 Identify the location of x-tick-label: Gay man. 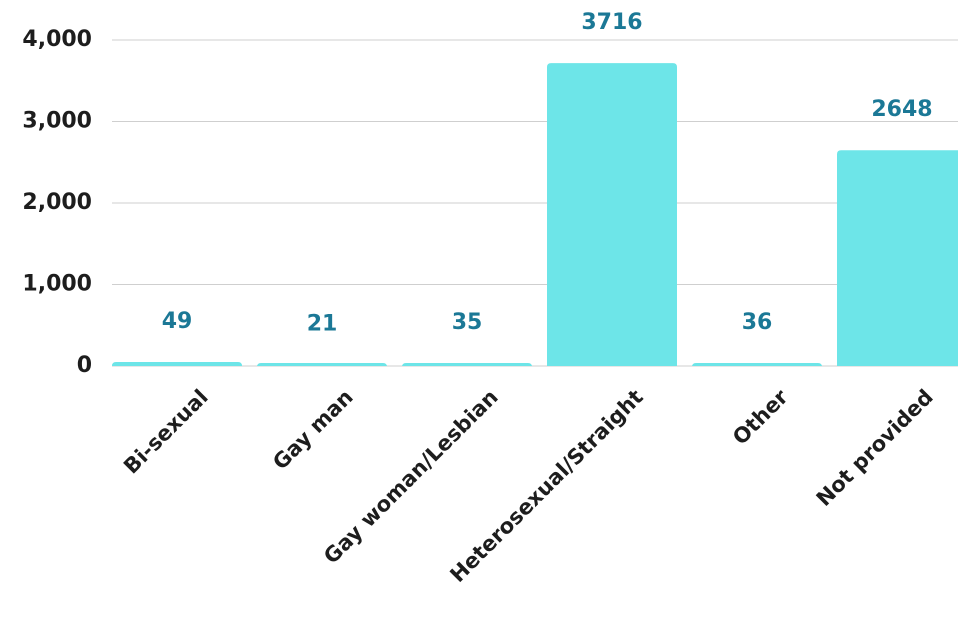
(313, 430).